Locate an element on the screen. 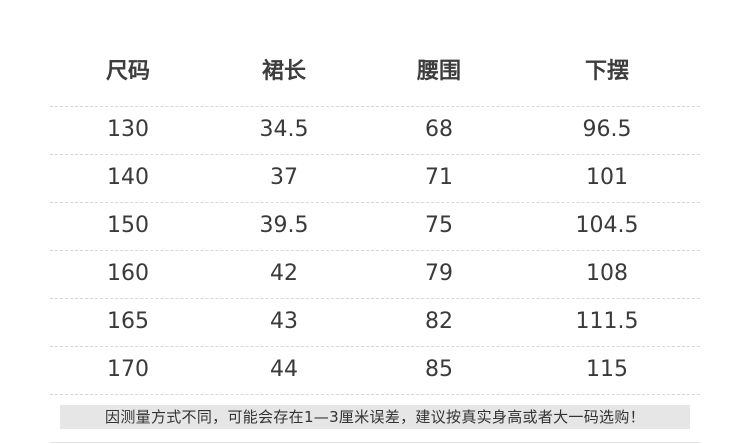 Image resolution: width=750 pixels, height=444 pixels. table-cell: 68 is located at coordinates (439, 129).